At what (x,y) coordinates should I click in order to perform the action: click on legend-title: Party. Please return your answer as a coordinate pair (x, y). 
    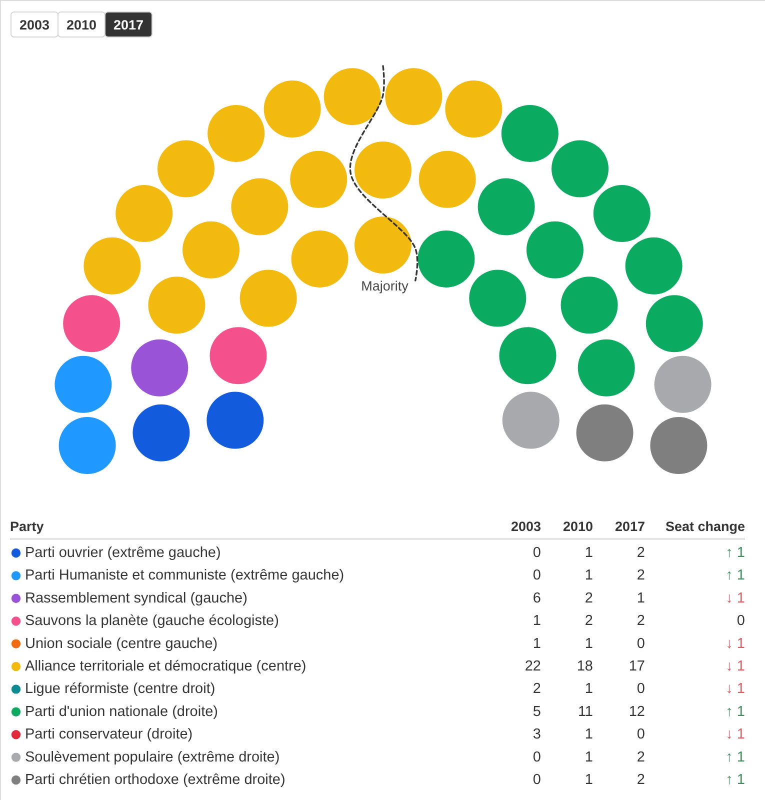
    Looking at the image, I should click on (27, 526).